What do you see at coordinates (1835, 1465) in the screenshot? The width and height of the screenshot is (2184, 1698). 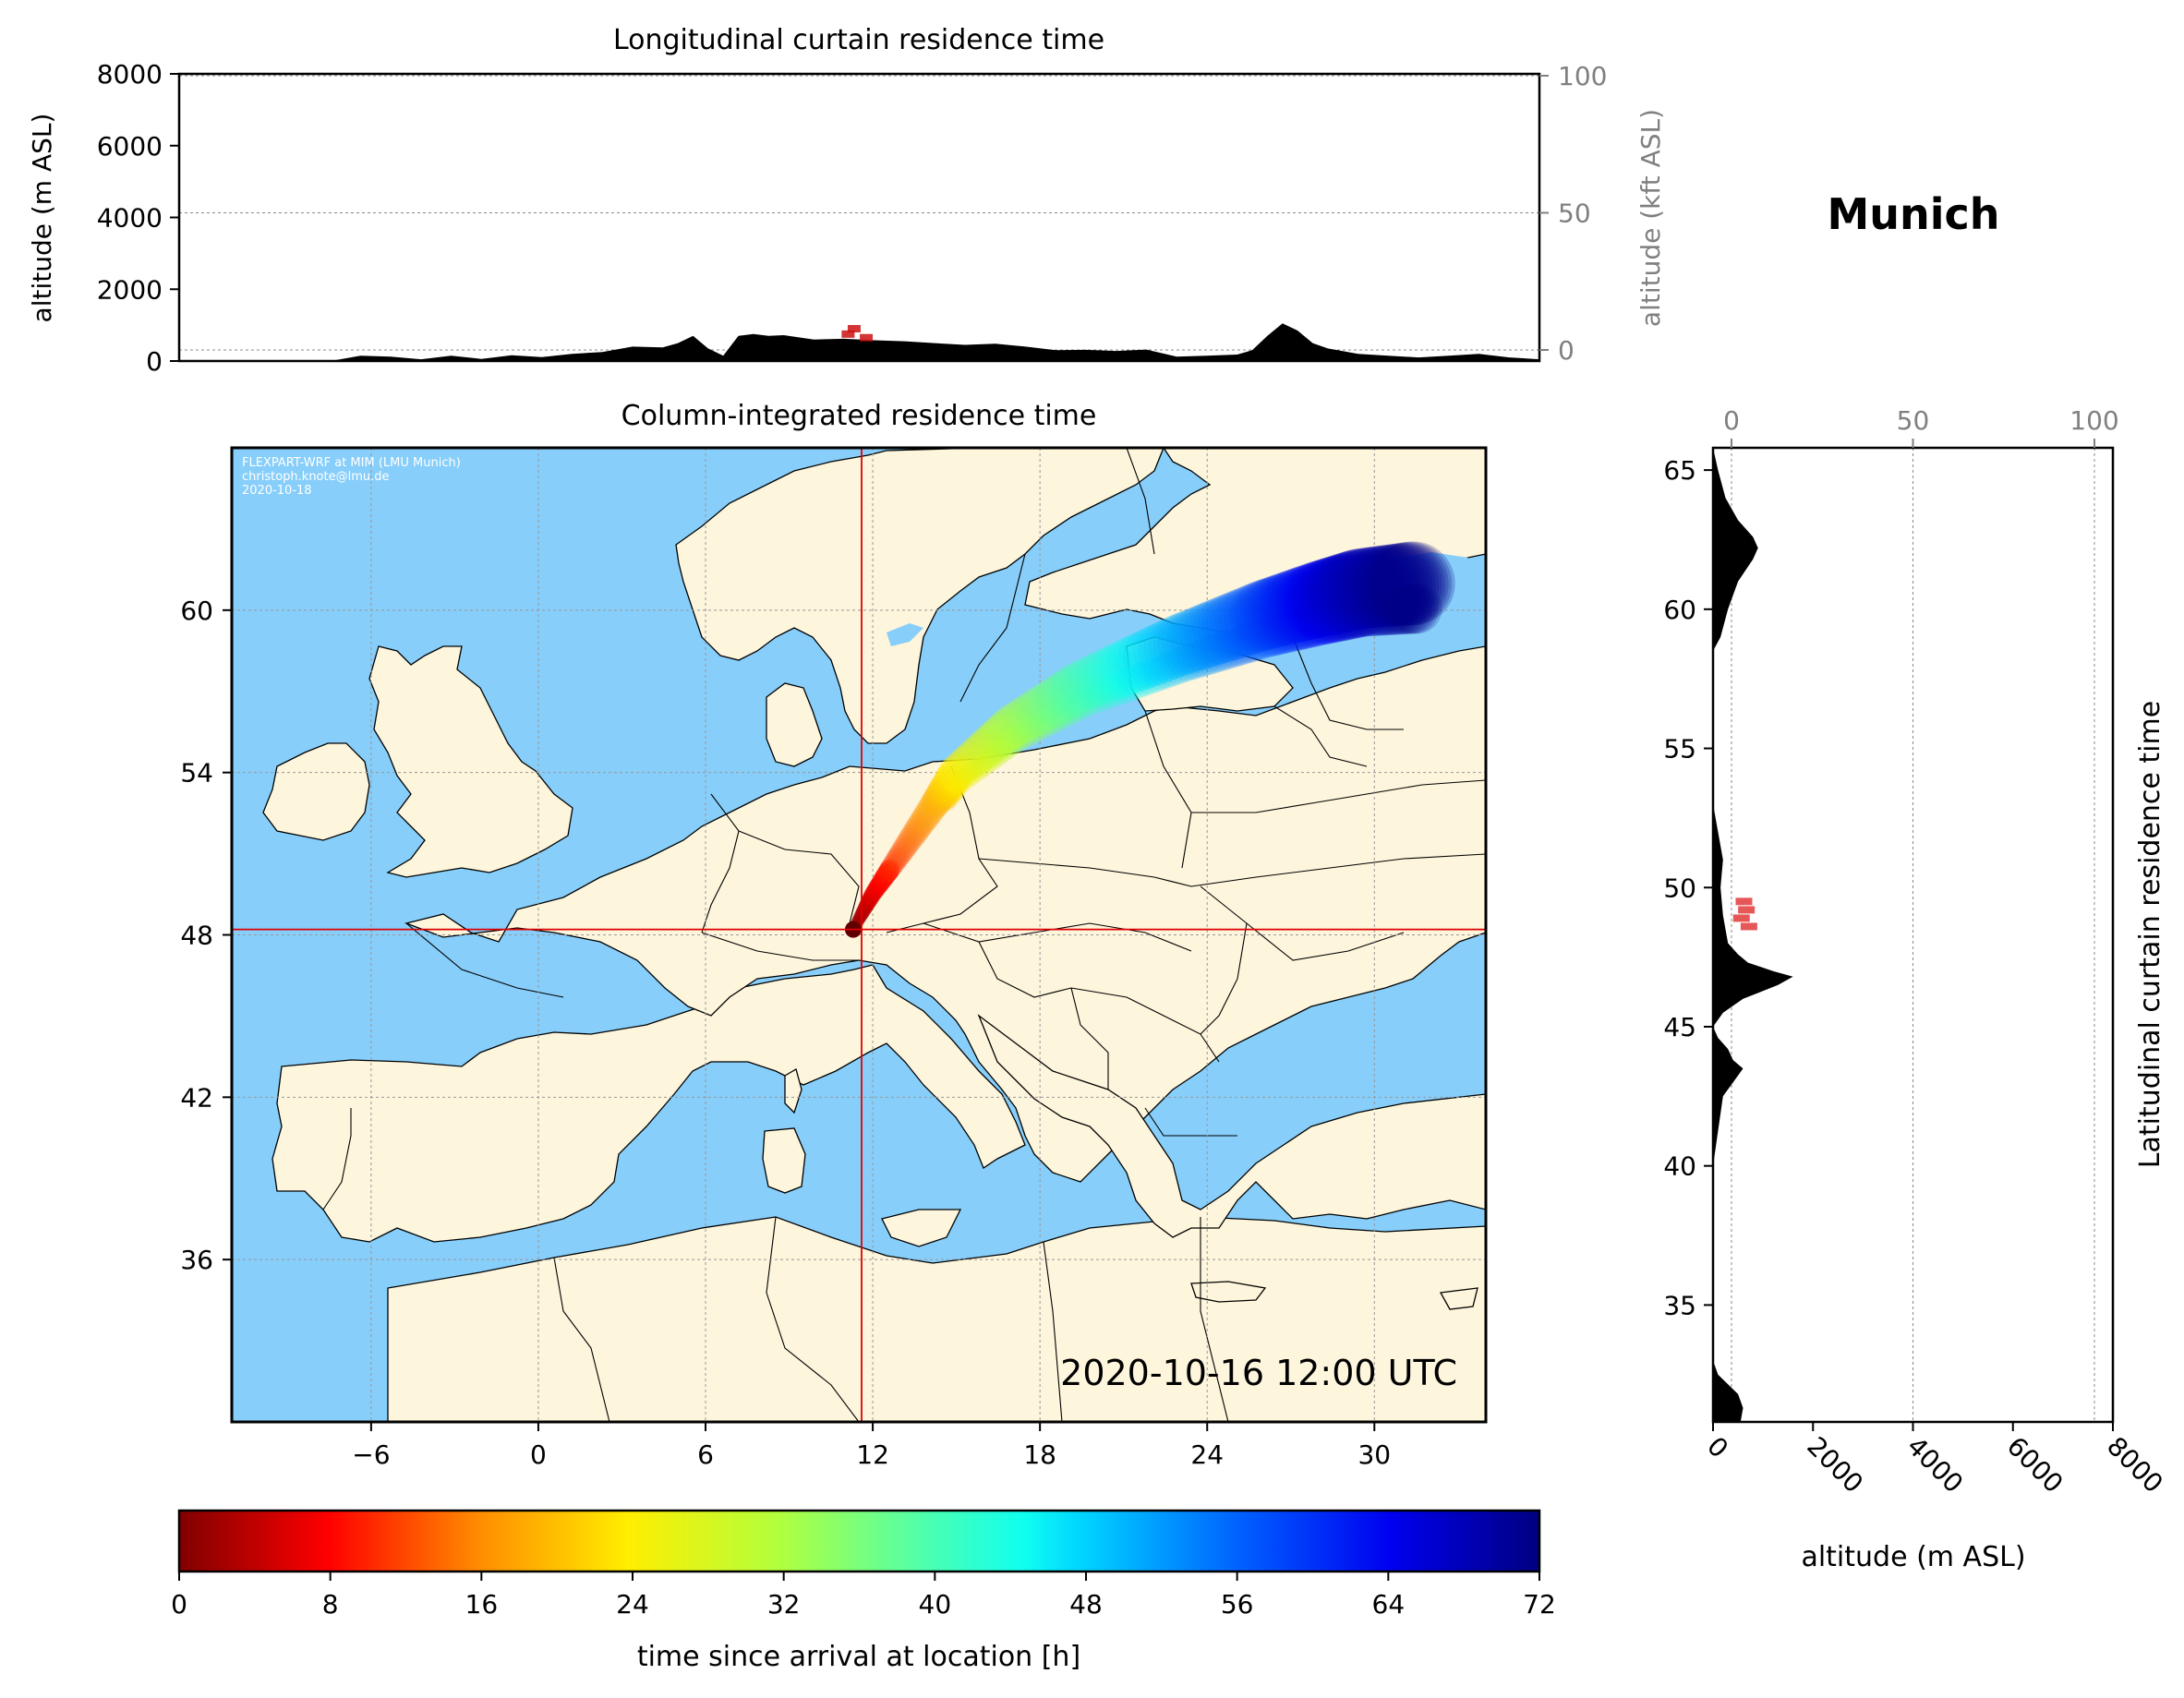 I see `right-x-tick-label: 2000` at bounding box center [1835, 1465].